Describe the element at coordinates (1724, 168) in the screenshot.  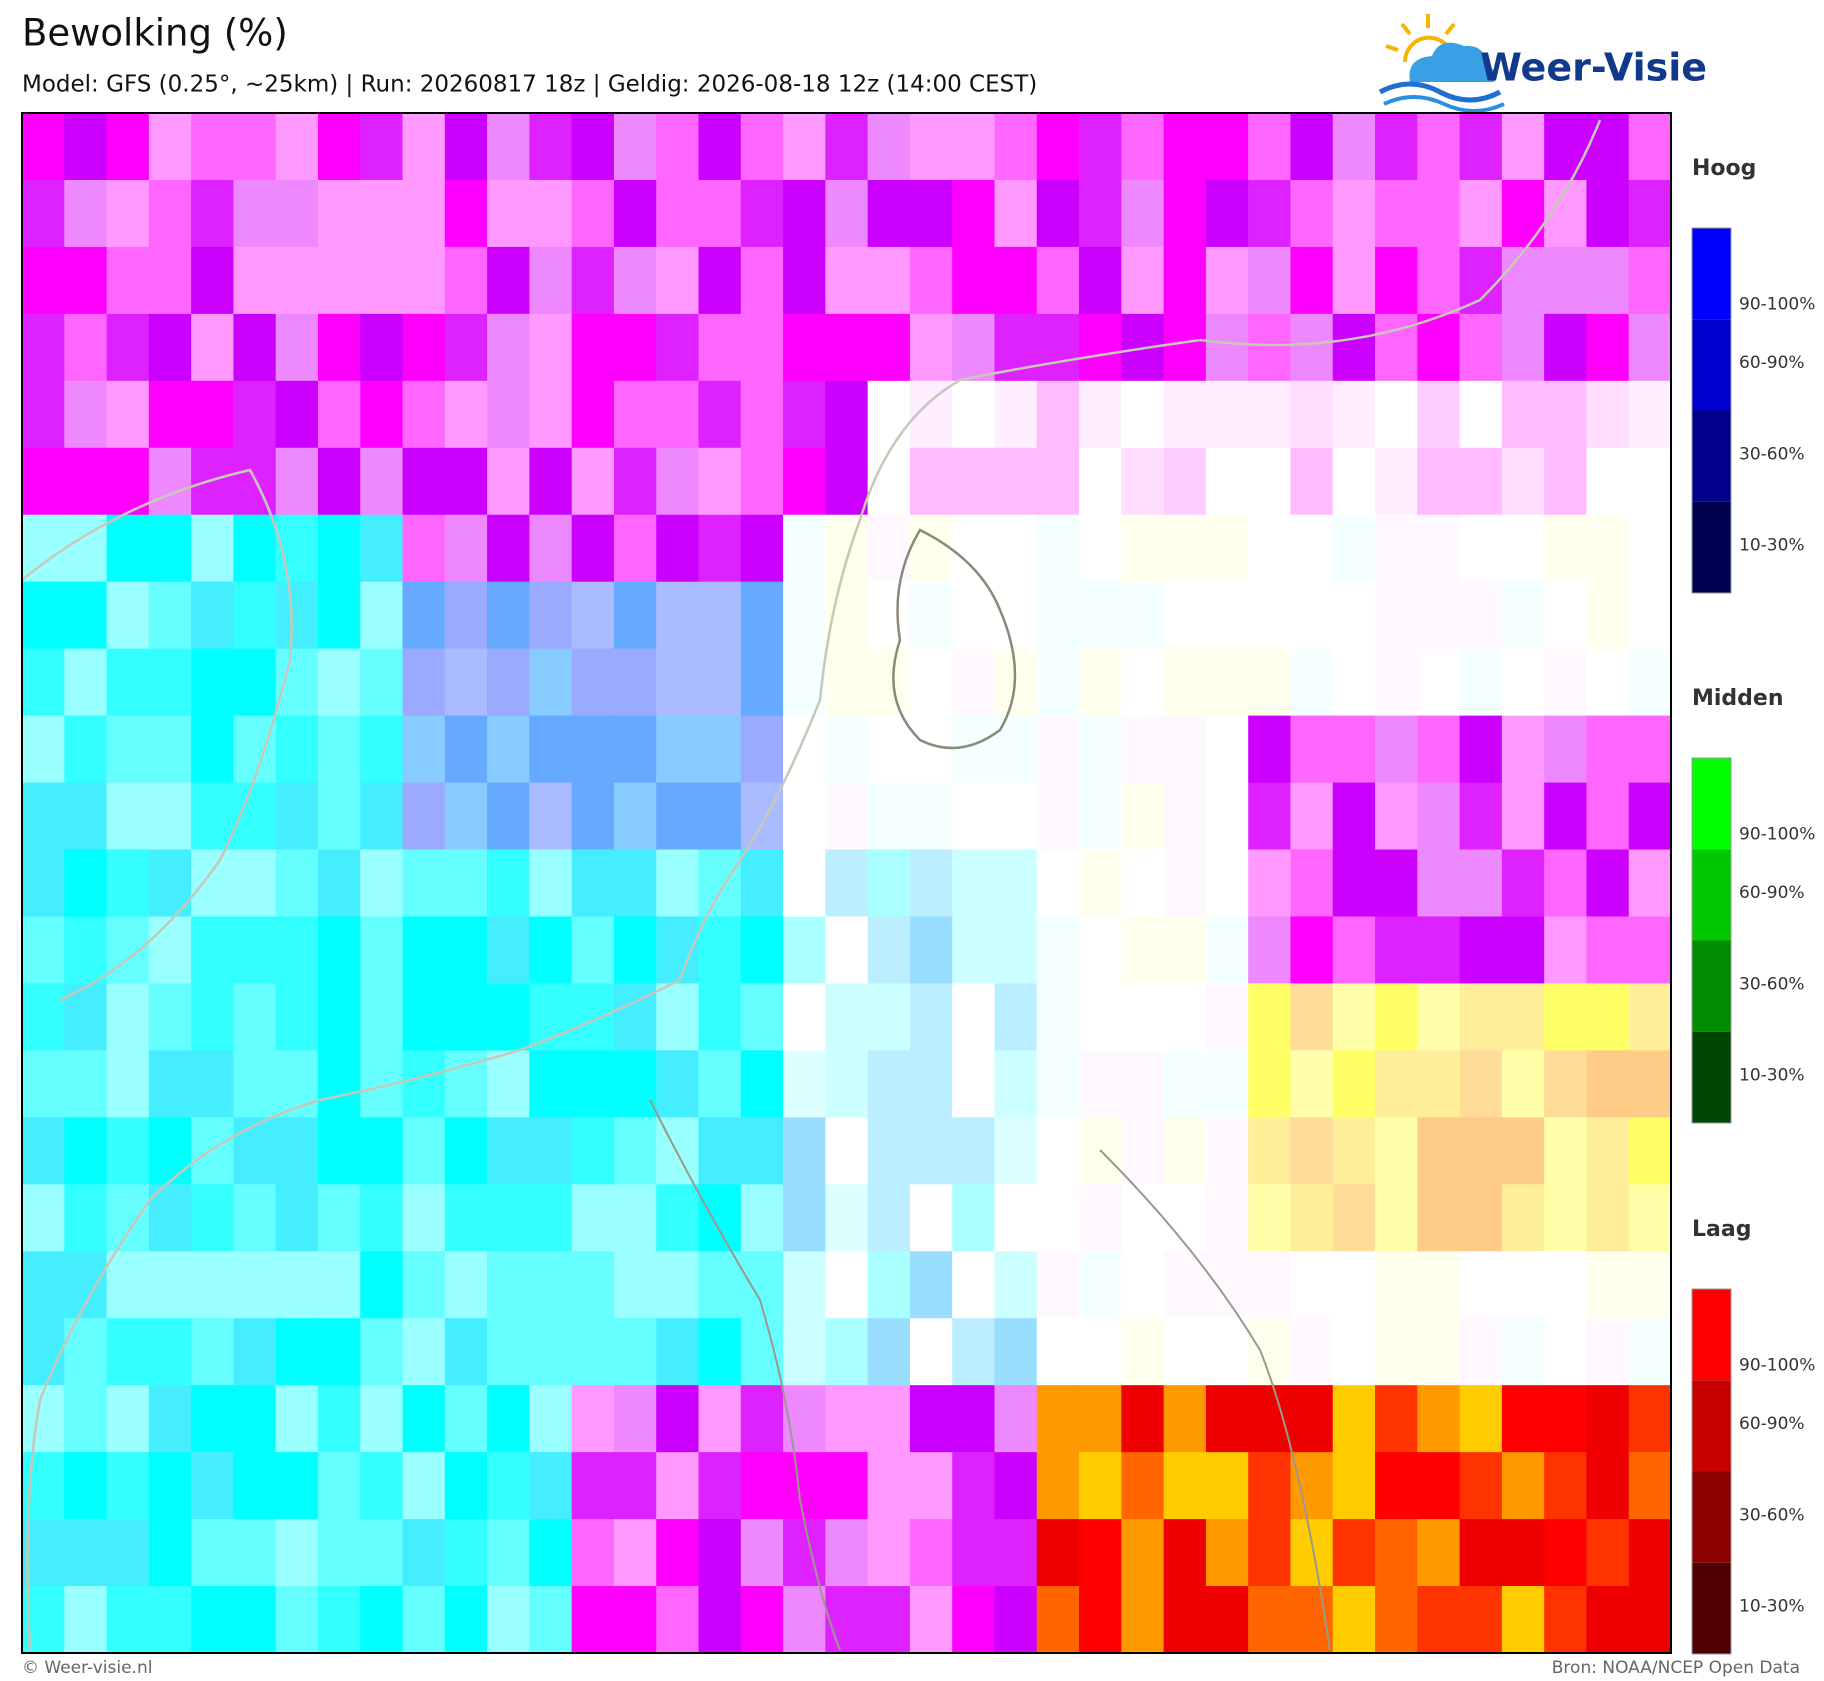
I see `legend-title: Hoog` at that location.